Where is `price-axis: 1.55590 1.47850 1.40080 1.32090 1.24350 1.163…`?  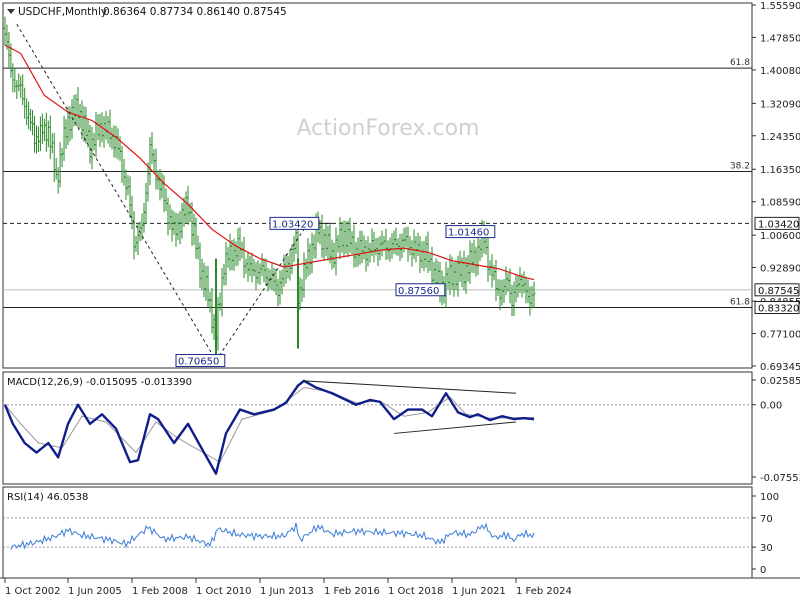 price-axis: 1.55590 1.47850 1.40080 1.32090 1.24350 1.163… is located at coordinates (776, 187).